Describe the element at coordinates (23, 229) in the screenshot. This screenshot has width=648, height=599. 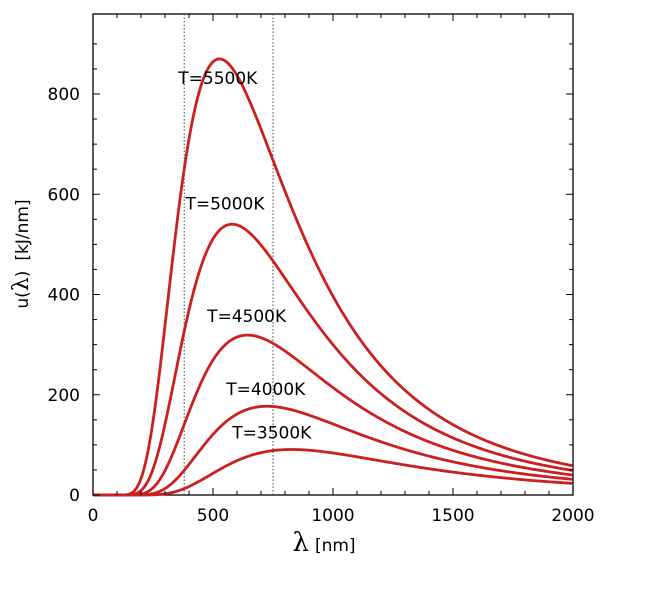
I see `y-axis-unit: [kJ/nm]` at that location.